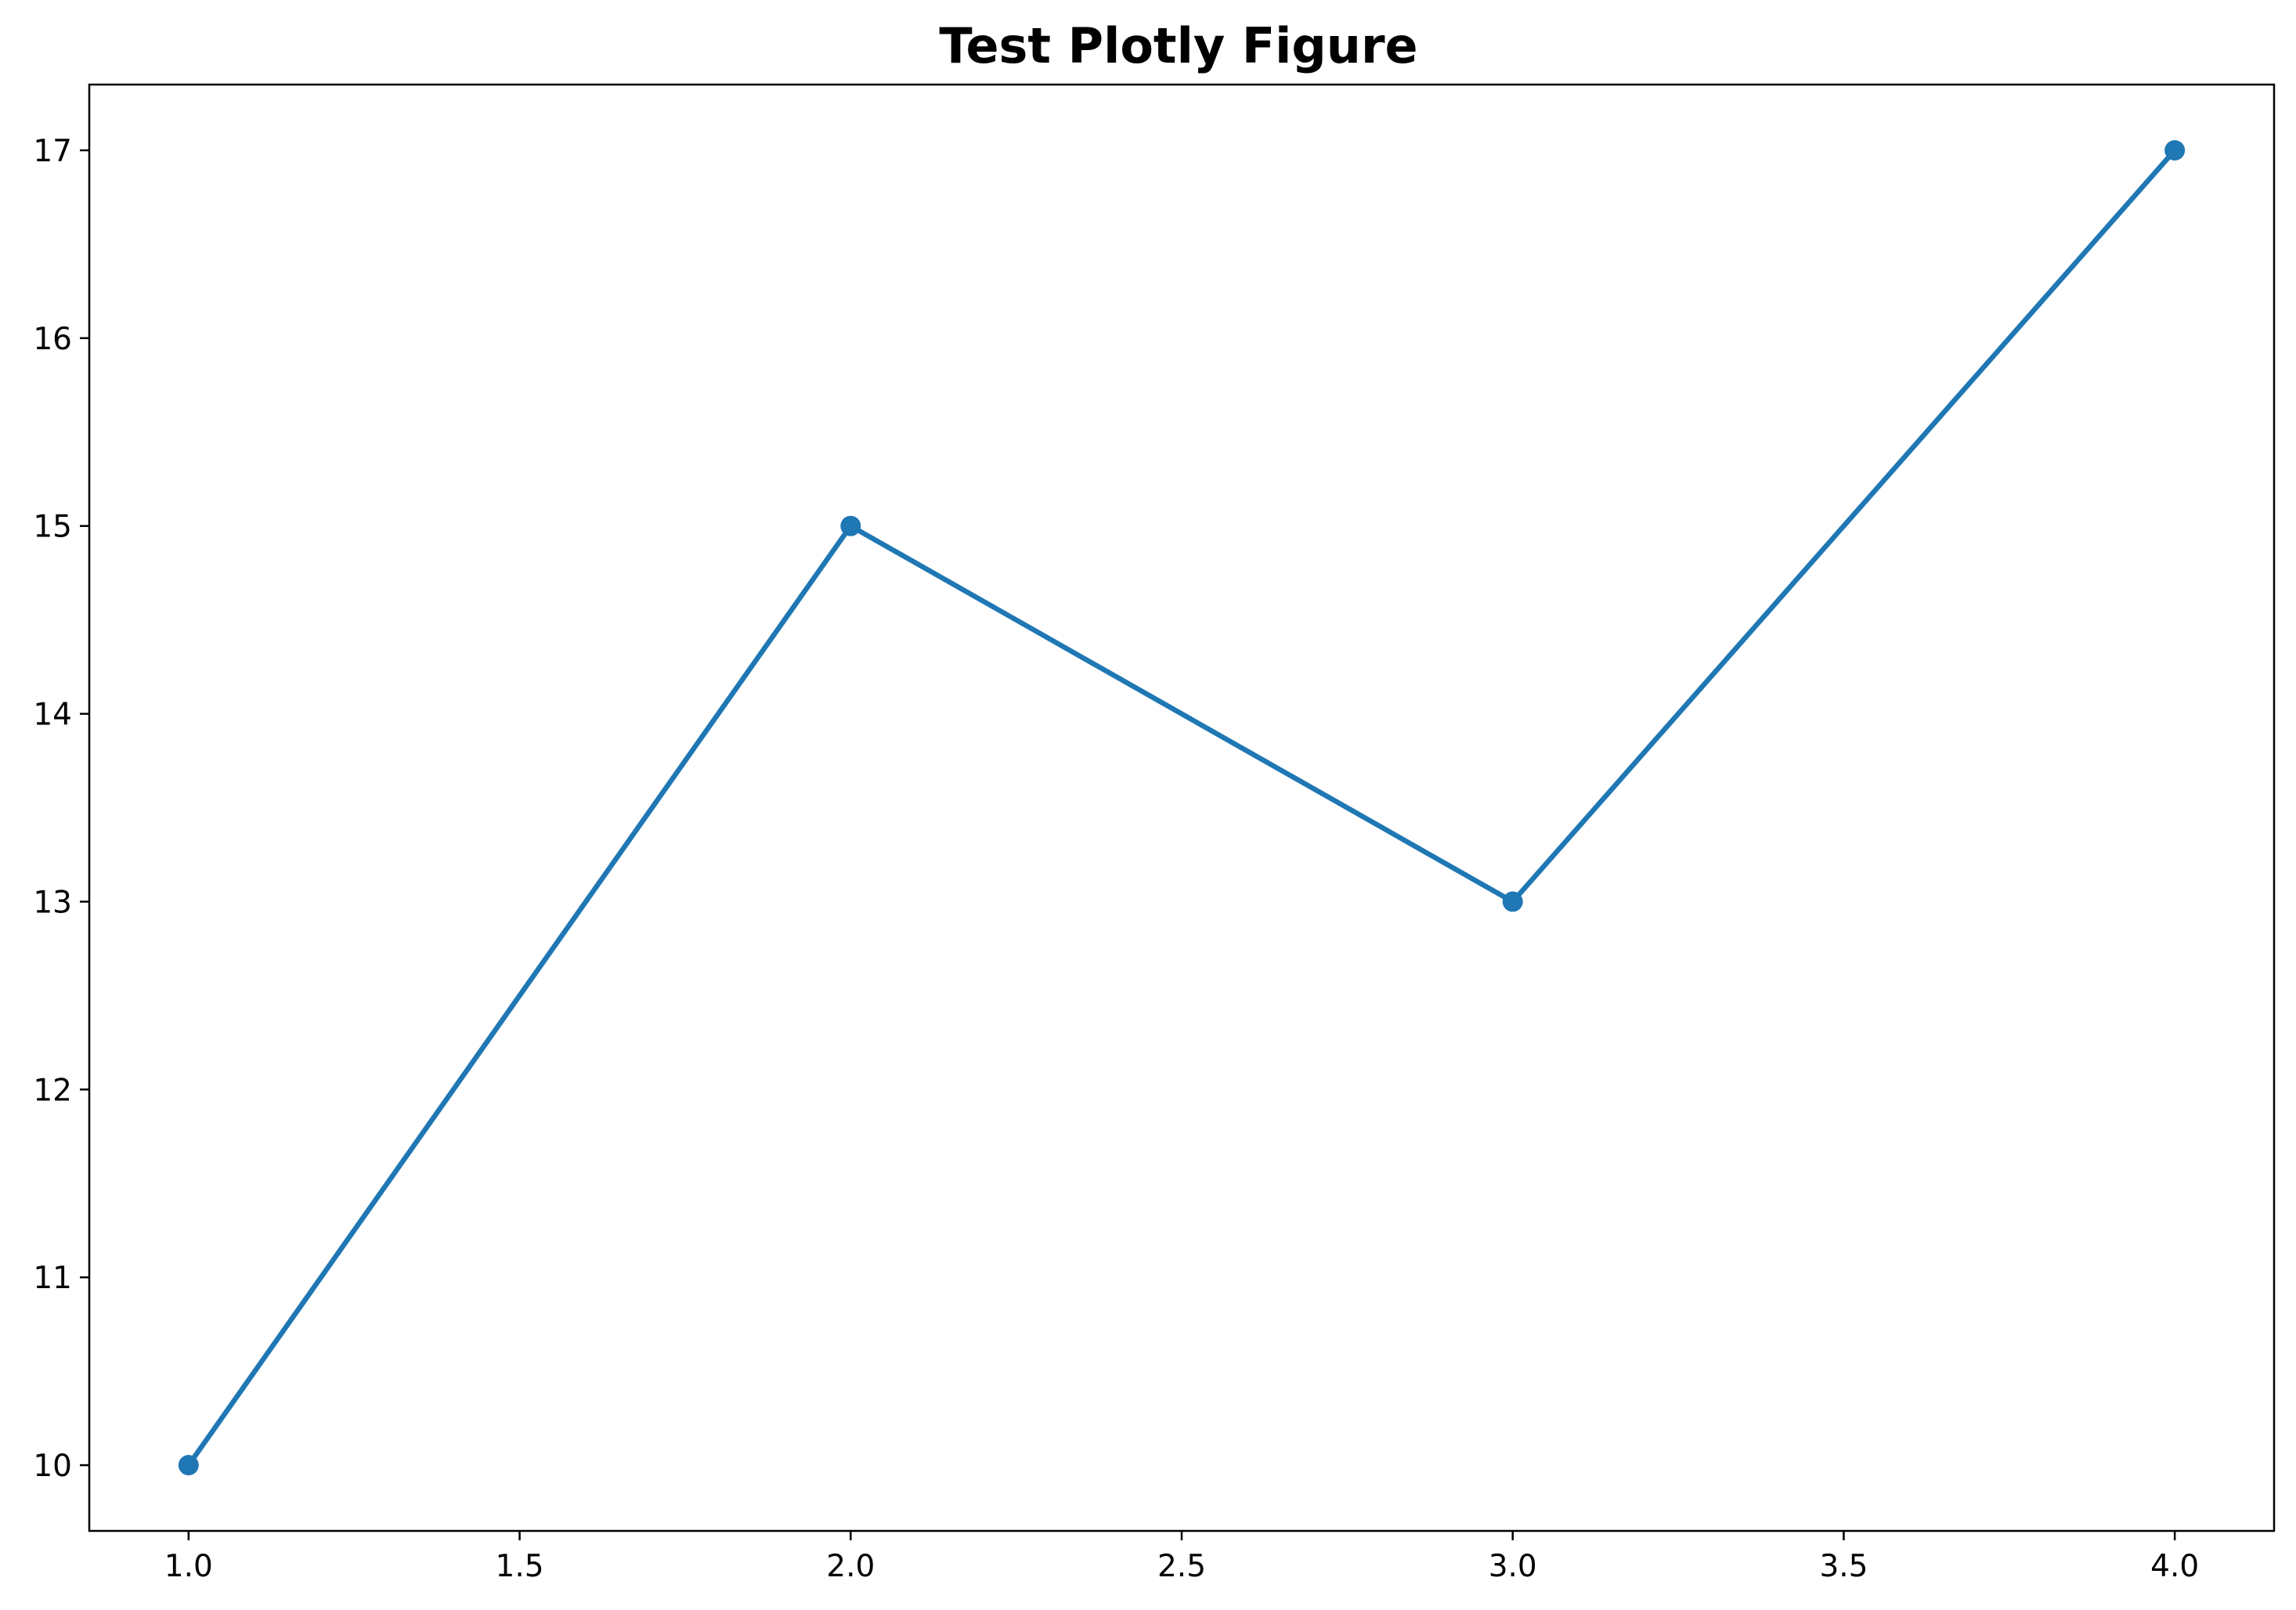  I want to click on y-tick-label: 16, so click(52, 339).